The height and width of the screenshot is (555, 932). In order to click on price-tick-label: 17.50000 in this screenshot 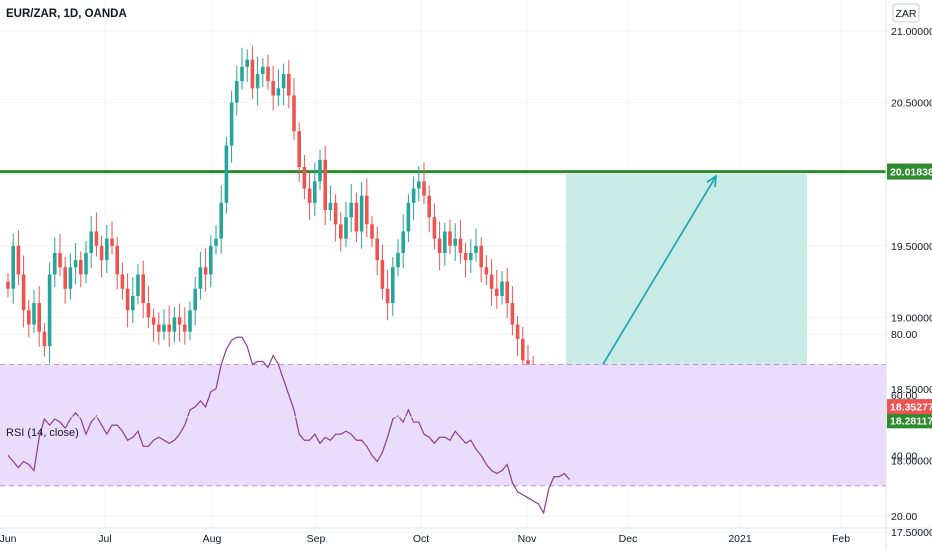, I will do `click(911, 533)`.